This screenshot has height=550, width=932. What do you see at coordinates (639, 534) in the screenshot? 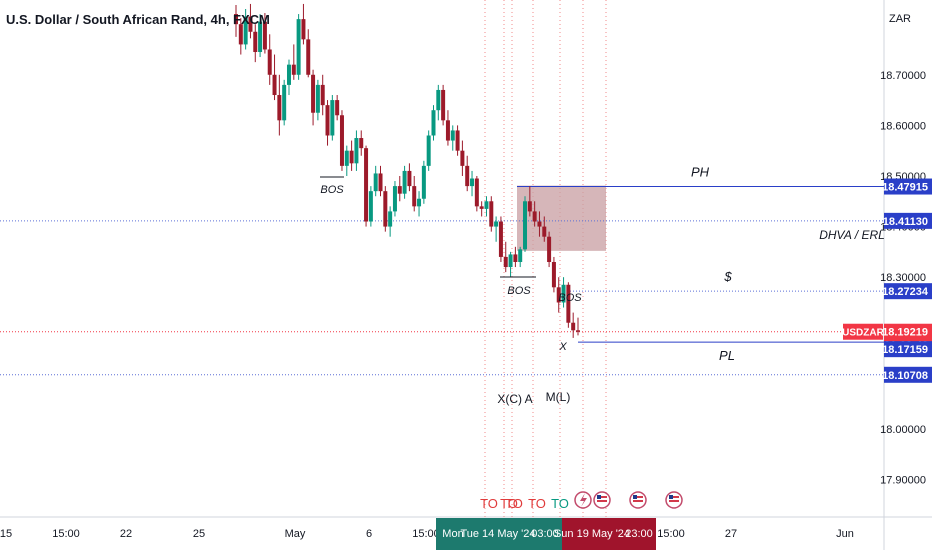
I see `x-range-end-time: 23:00` at bounding box center [639, 534].